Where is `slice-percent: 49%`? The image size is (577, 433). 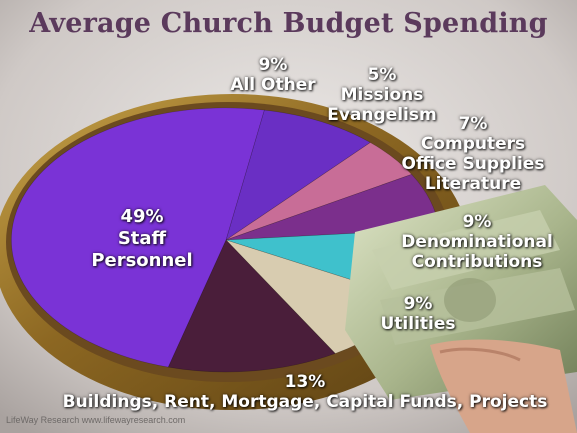
slice-percent: 49% is located at coordinates (142, 216).